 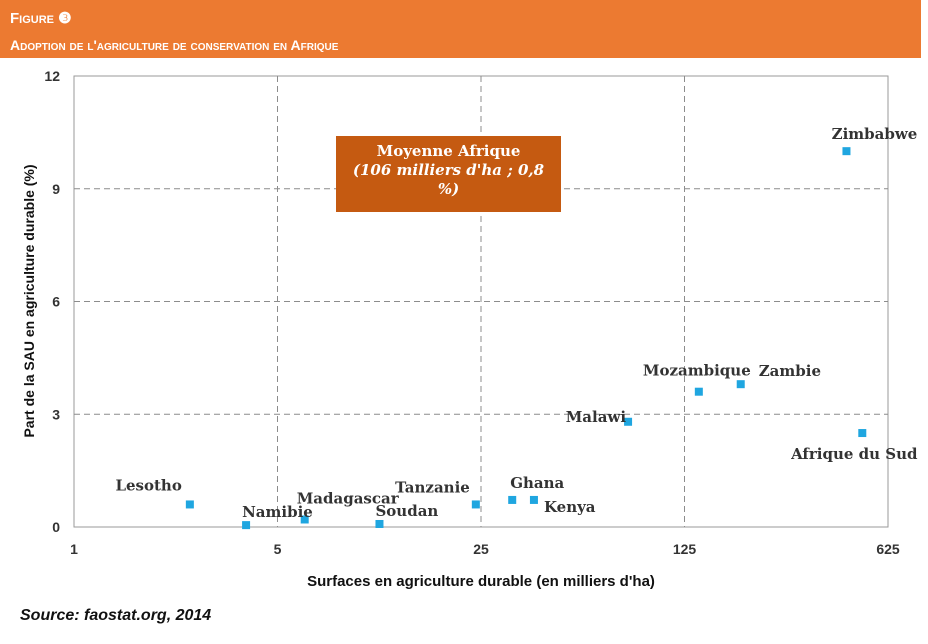 What do you see at coordinates (277, 512) in the screenshot?
I see `point-label: Namibie` at bounding box center [277, 512].